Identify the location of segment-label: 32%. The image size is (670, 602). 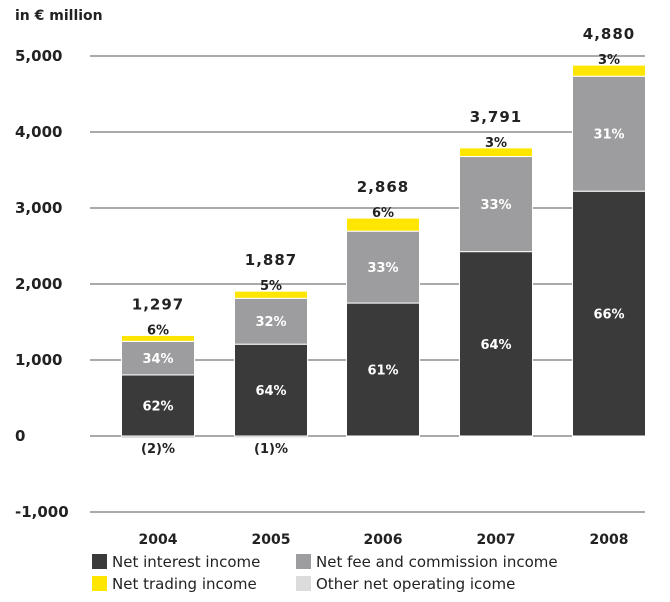
(270, 322).